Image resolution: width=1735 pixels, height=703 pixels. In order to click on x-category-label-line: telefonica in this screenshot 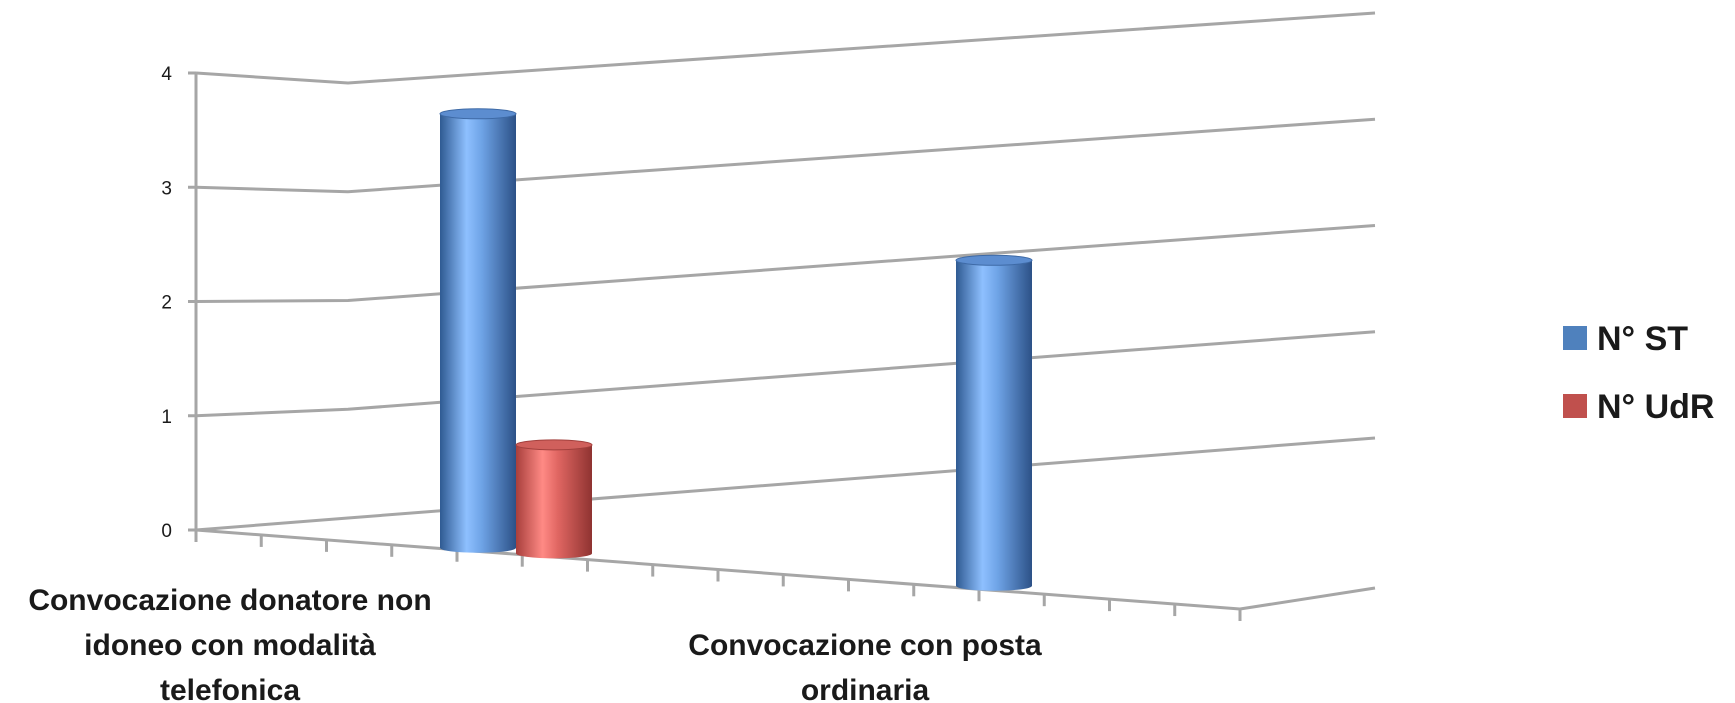, I will do `click(230, 688)`.